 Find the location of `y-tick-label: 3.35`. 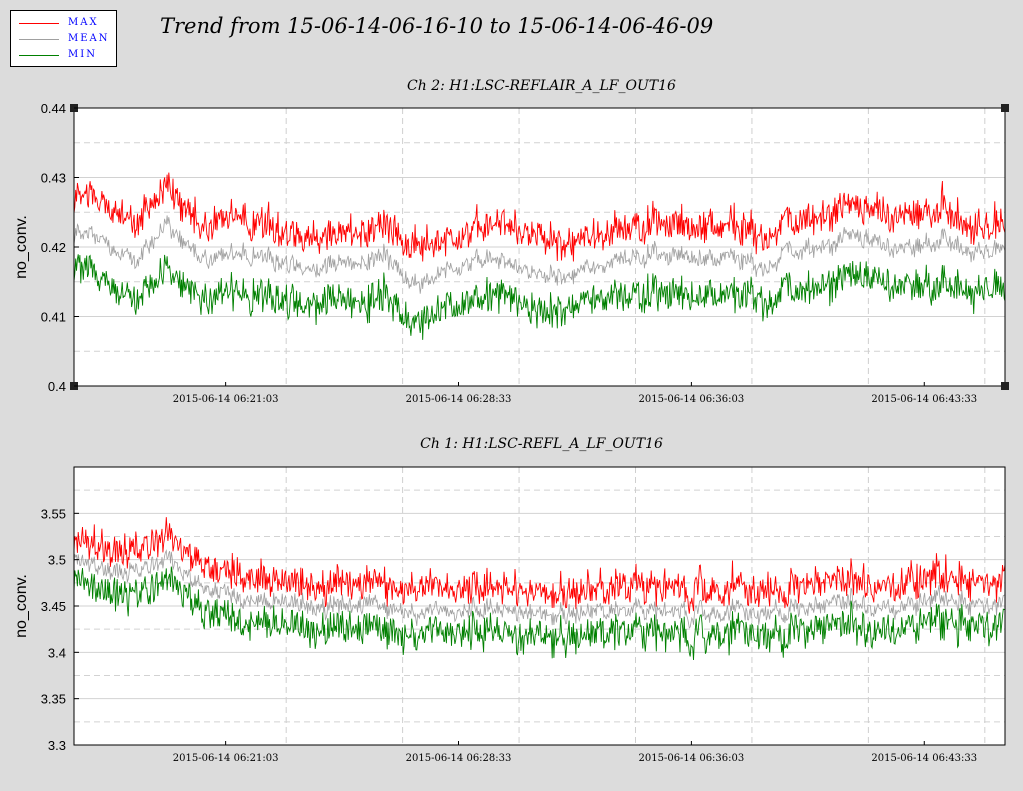

y-tick-label: 3.35 is located at coordinates (53, 699).